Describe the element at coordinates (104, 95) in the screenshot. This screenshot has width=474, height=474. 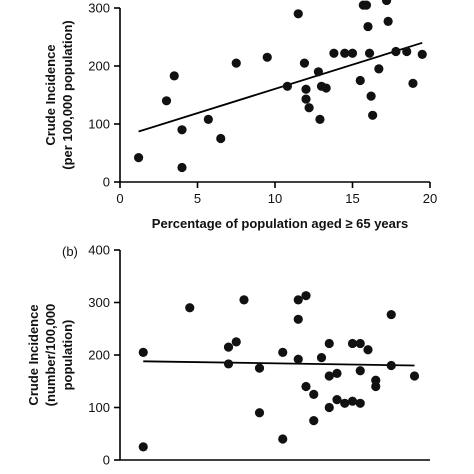
I see `panel-a-y-ticks: 0 100 200 300` at that location.